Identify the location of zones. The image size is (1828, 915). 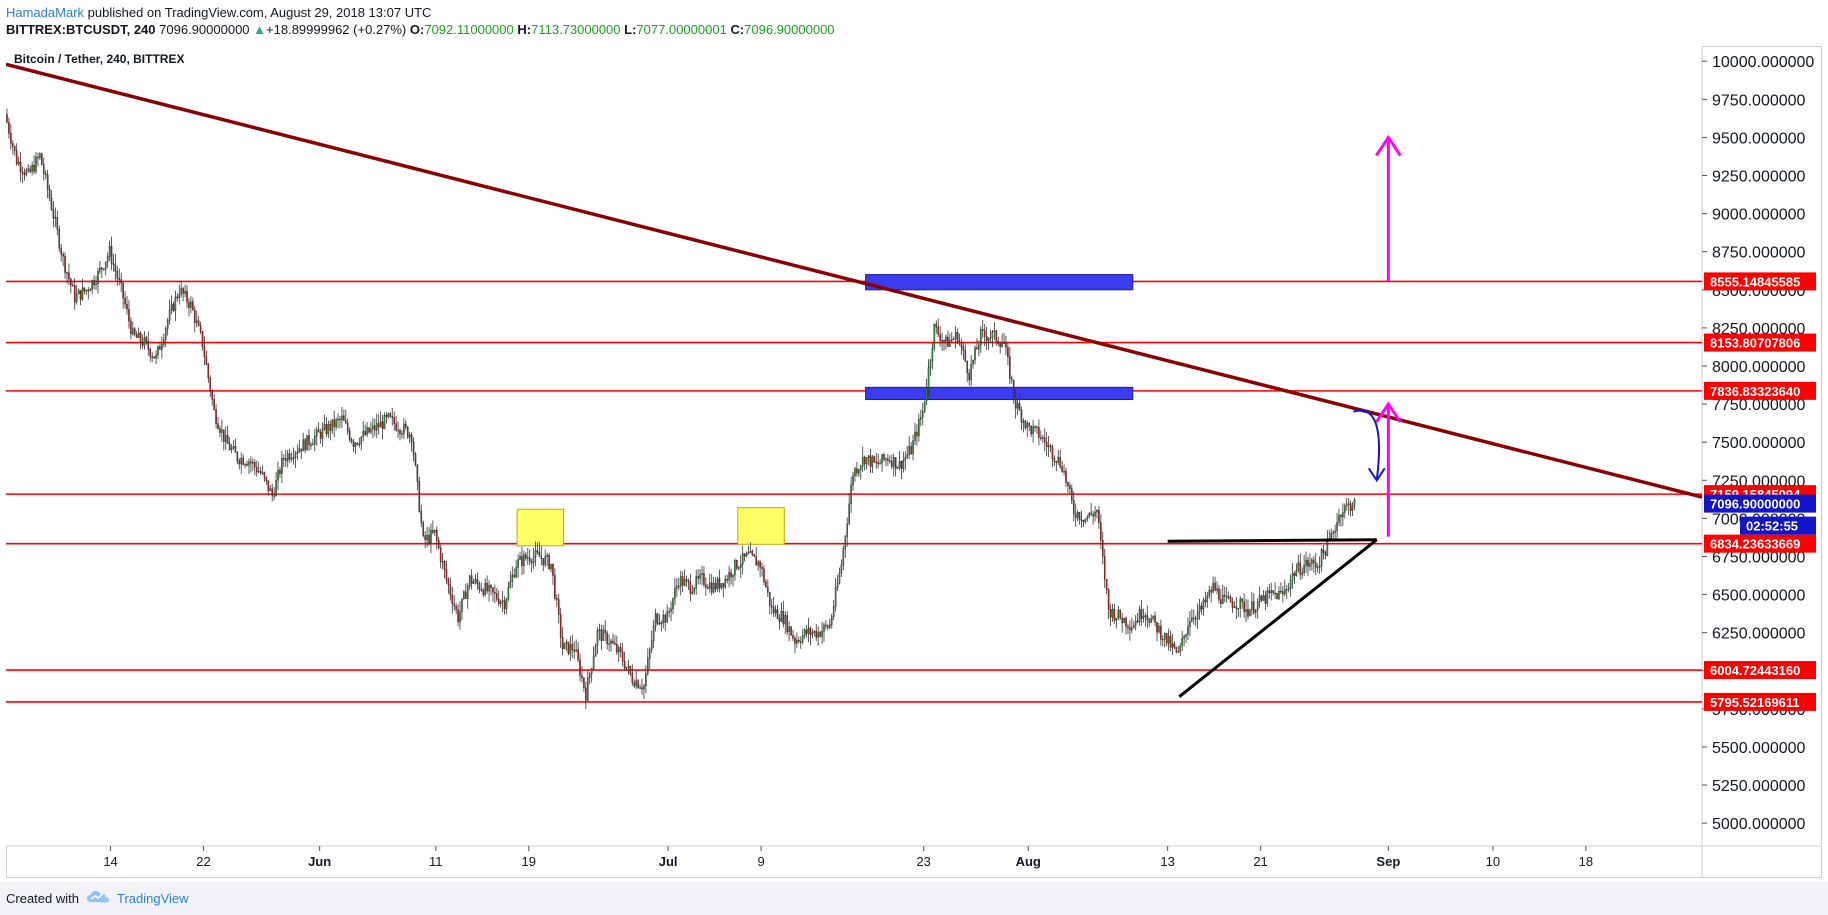
(825, 410).